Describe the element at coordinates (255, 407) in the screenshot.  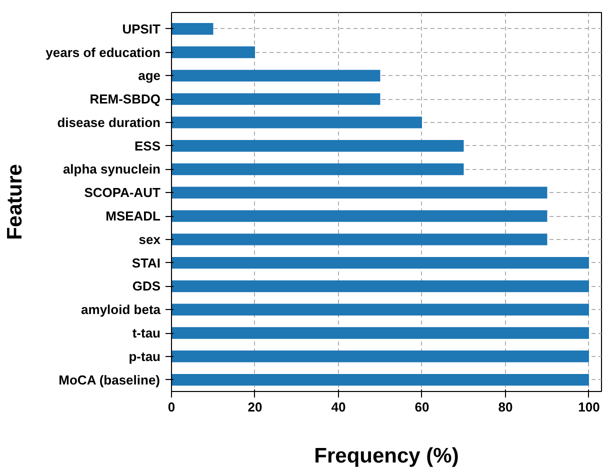
I see `x-tick-label: 20` at that location.